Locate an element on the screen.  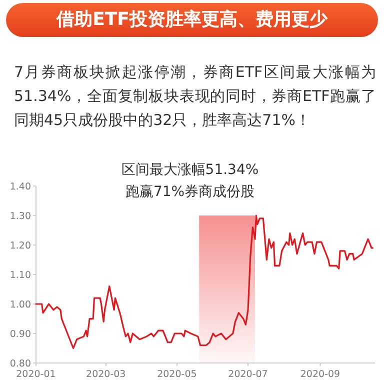
x-tick-label: 2020-05 is located at coordinates (177, 374).